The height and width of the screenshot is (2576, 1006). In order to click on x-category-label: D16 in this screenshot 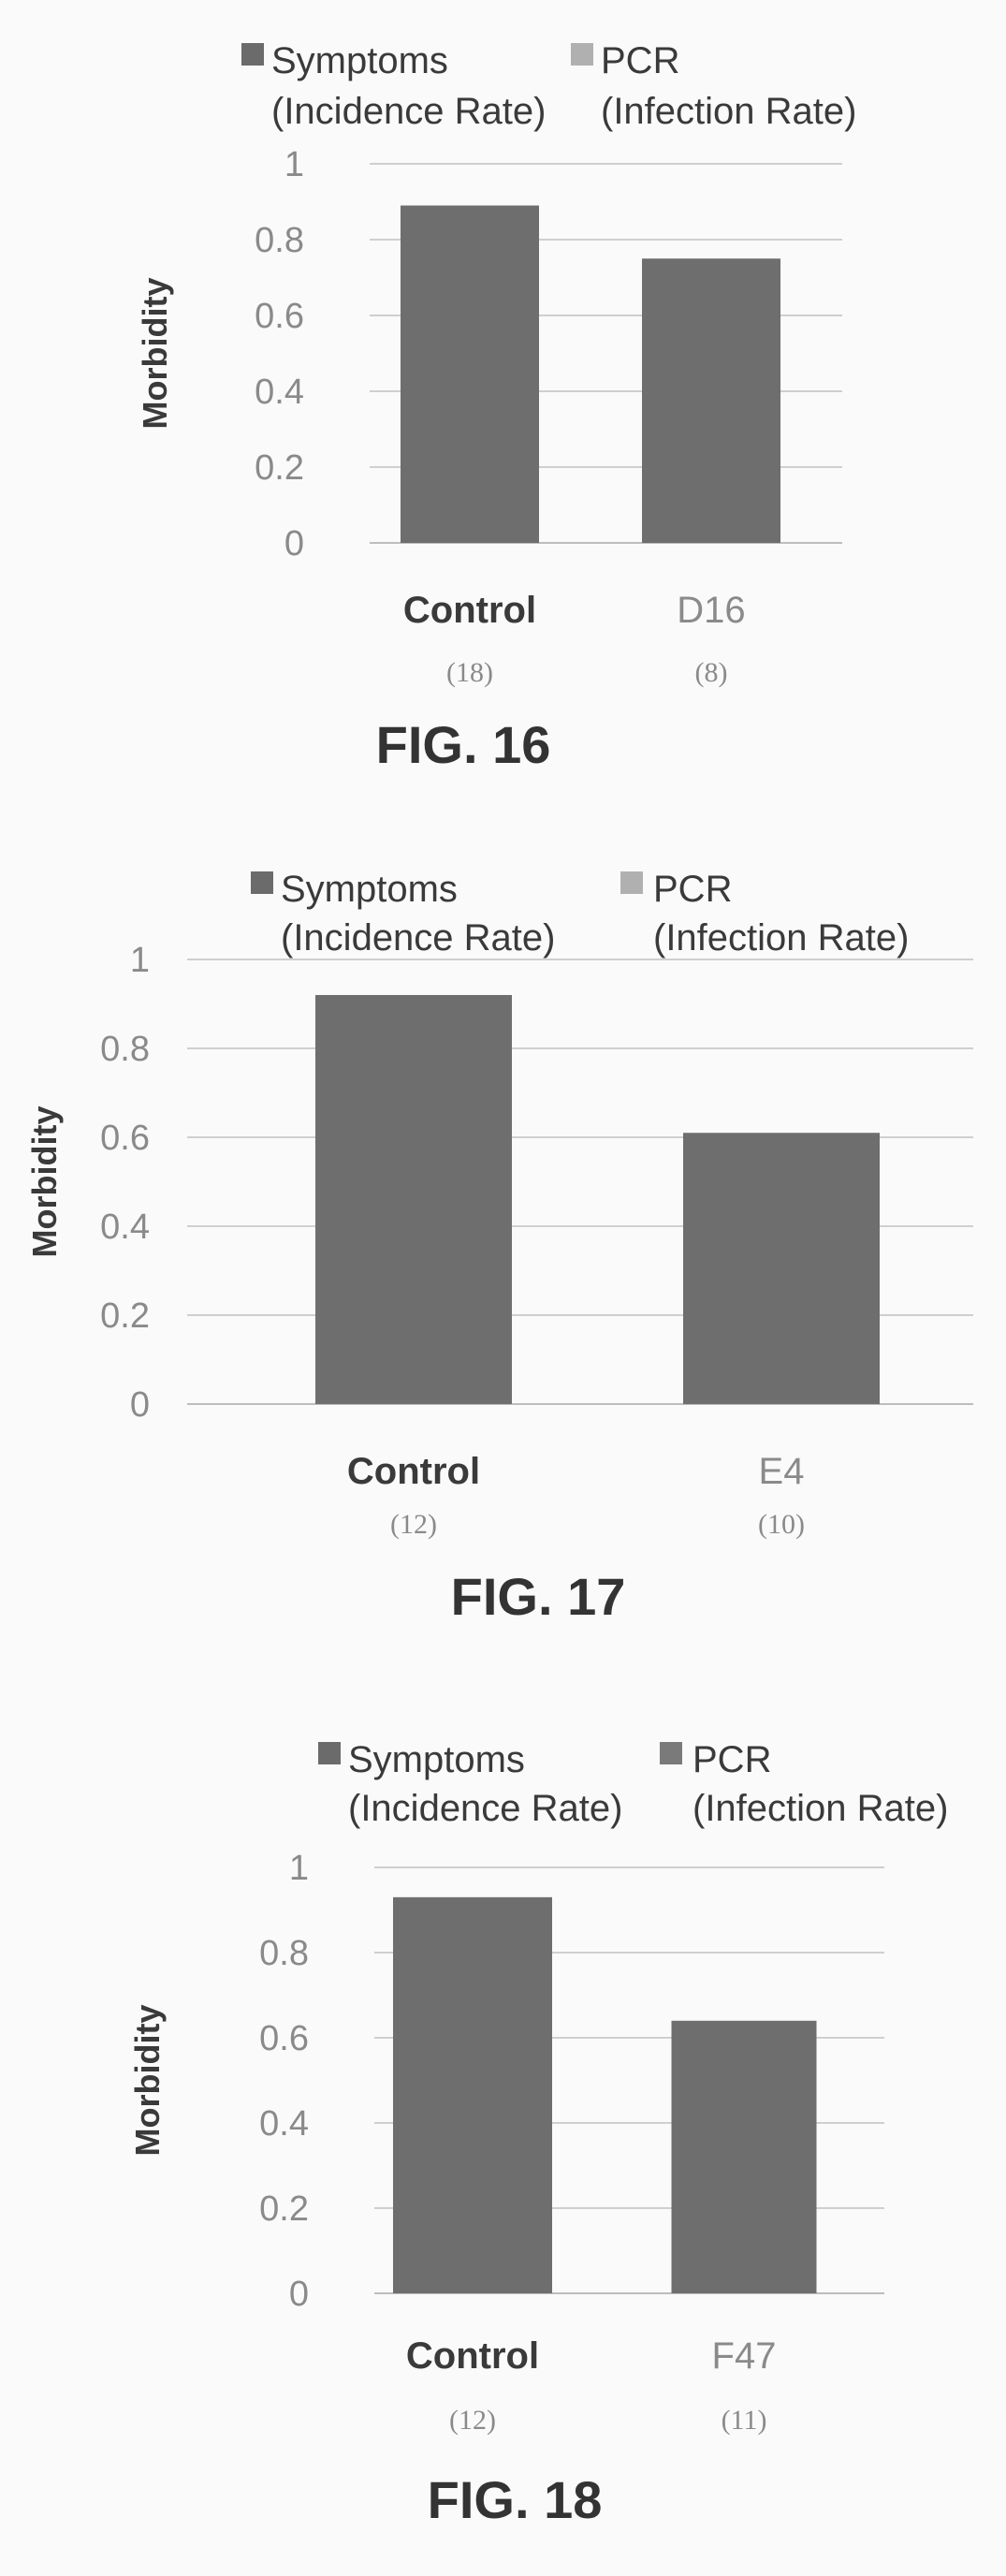, I will do `click(711, 610)`.